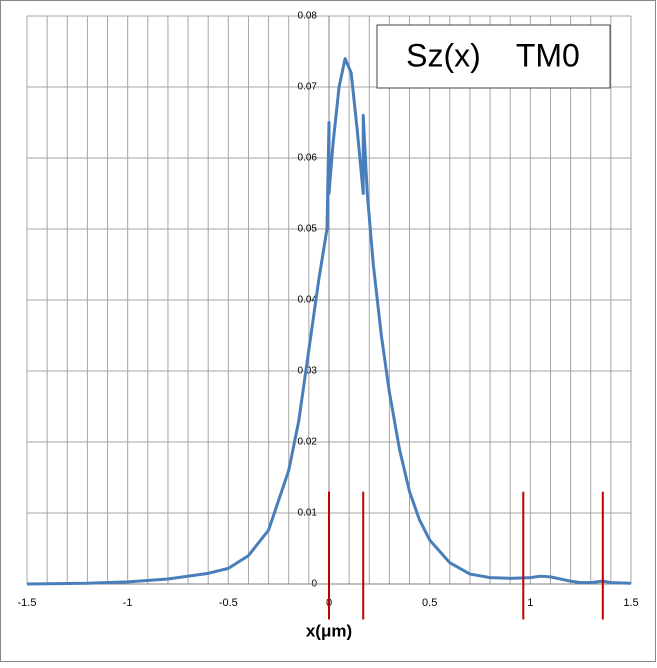 This screenshot has height=668, width=657. Describe the element at coordinates (308, 158) in the screenshot. I see `y-tick-label: 0.06` at that location.